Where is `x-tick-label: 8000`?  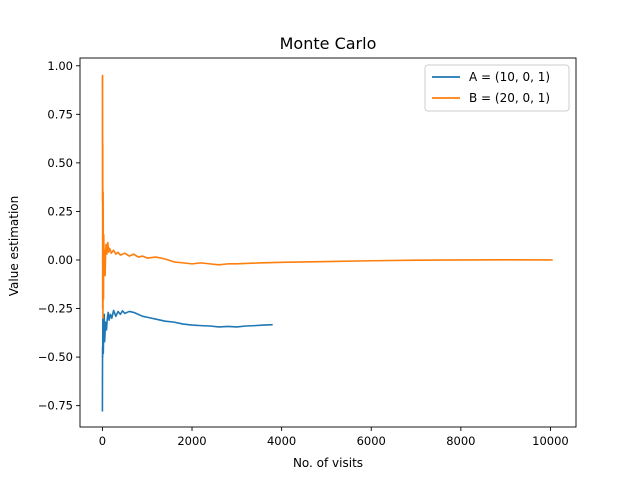 x-tick-label: 8000 is located at coordinates (460, 441).